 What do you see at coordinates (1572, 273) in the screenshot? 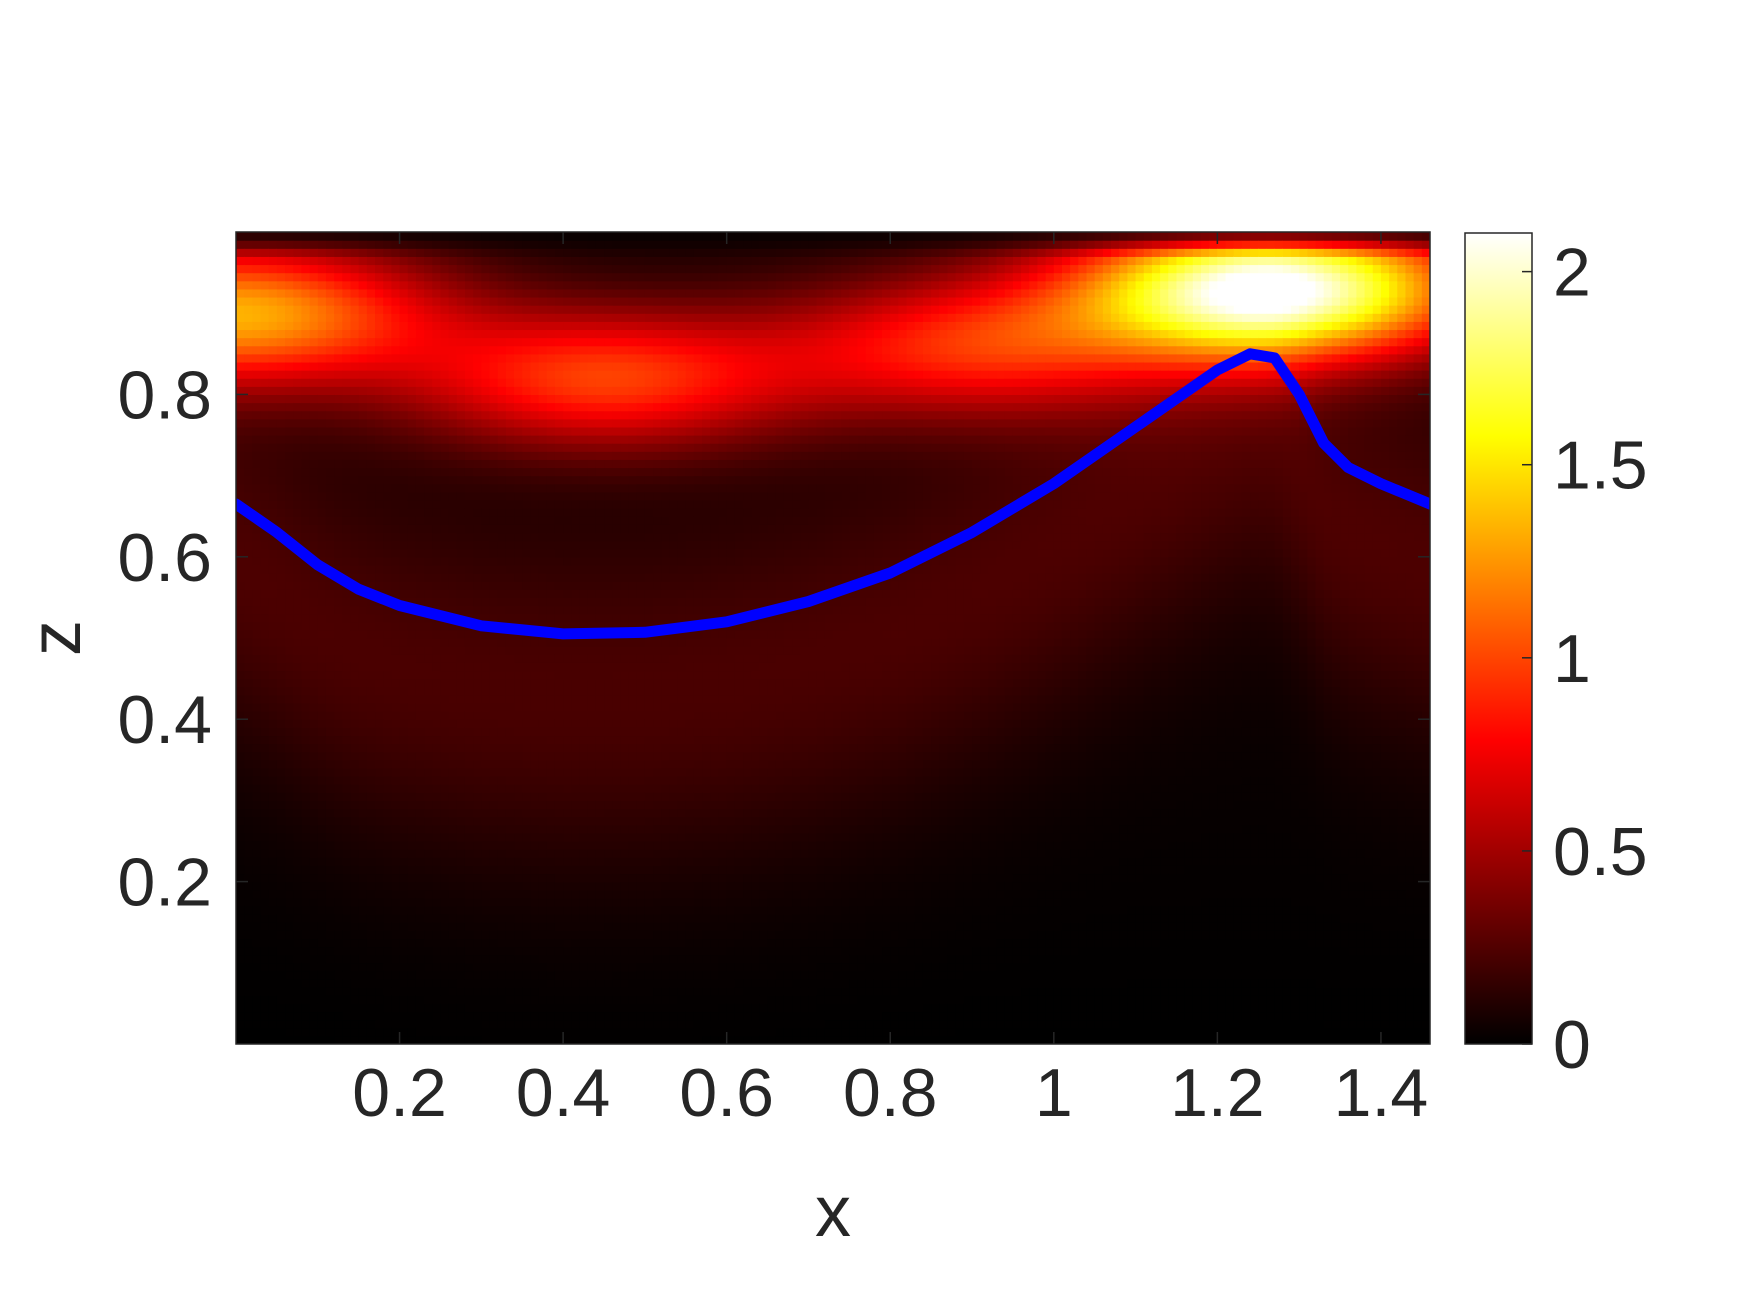
I see `colorbar-tick-label: 2` at bounding box center [1572, 273].